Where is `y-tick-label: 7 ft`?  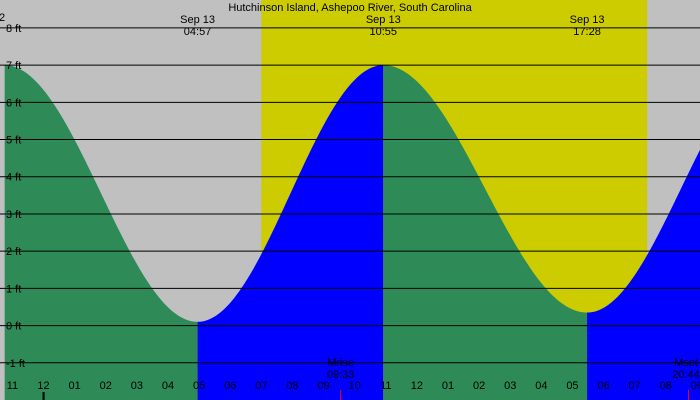 y-tick-label: 7 ft is located at coordinates (13, 66).